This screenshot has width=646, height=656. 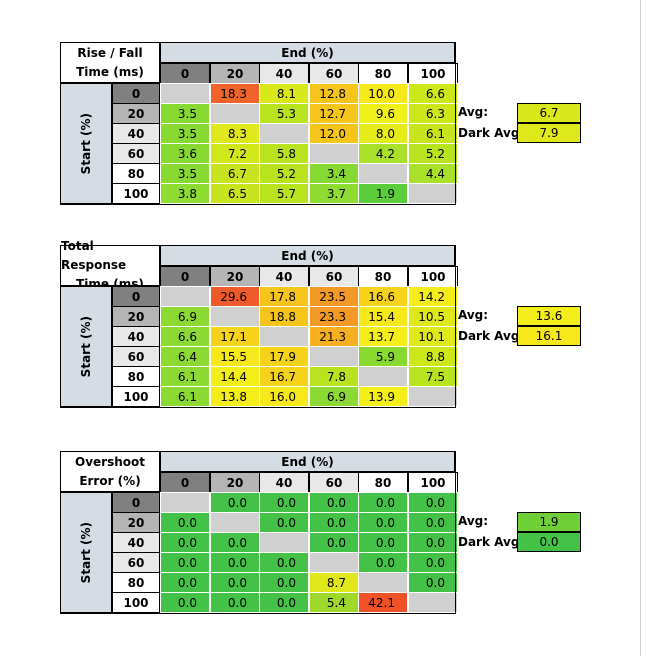 I want to click on table-cell: 15.4, so click(x=383, y=316).